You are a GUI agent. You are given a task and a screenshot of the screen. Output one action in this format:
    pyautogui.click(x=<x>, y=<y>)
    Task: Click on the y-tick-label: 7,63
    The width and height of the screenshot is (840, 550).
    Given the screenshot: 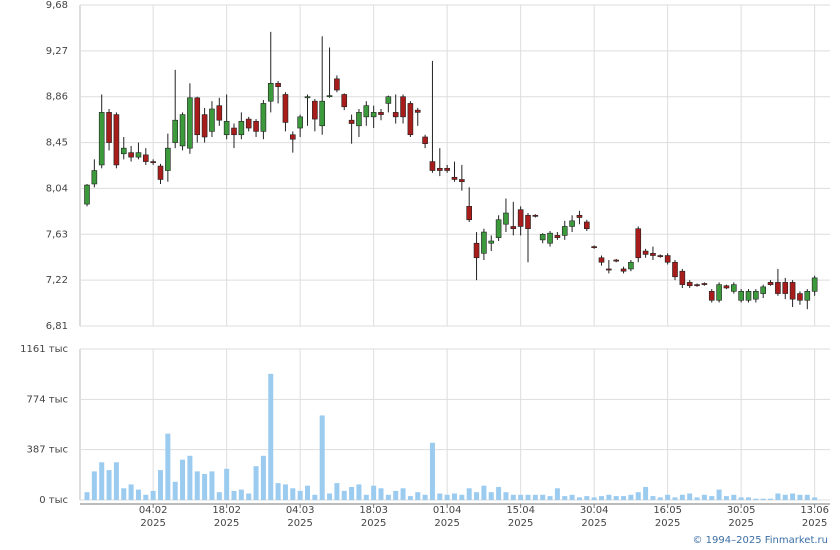 What is the action you would take?
    pyautogui.click(x=57, y=234)
    